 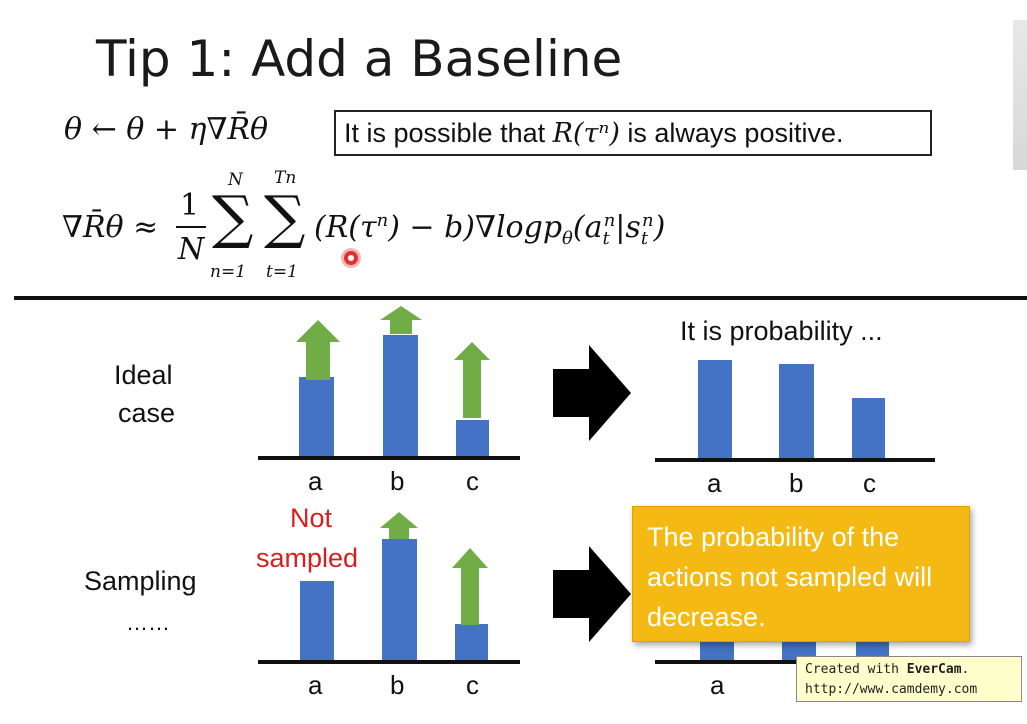 I want to click on update-rule-equation: θ ← θ + η∇R̄θ, so click(x=166, y=129).